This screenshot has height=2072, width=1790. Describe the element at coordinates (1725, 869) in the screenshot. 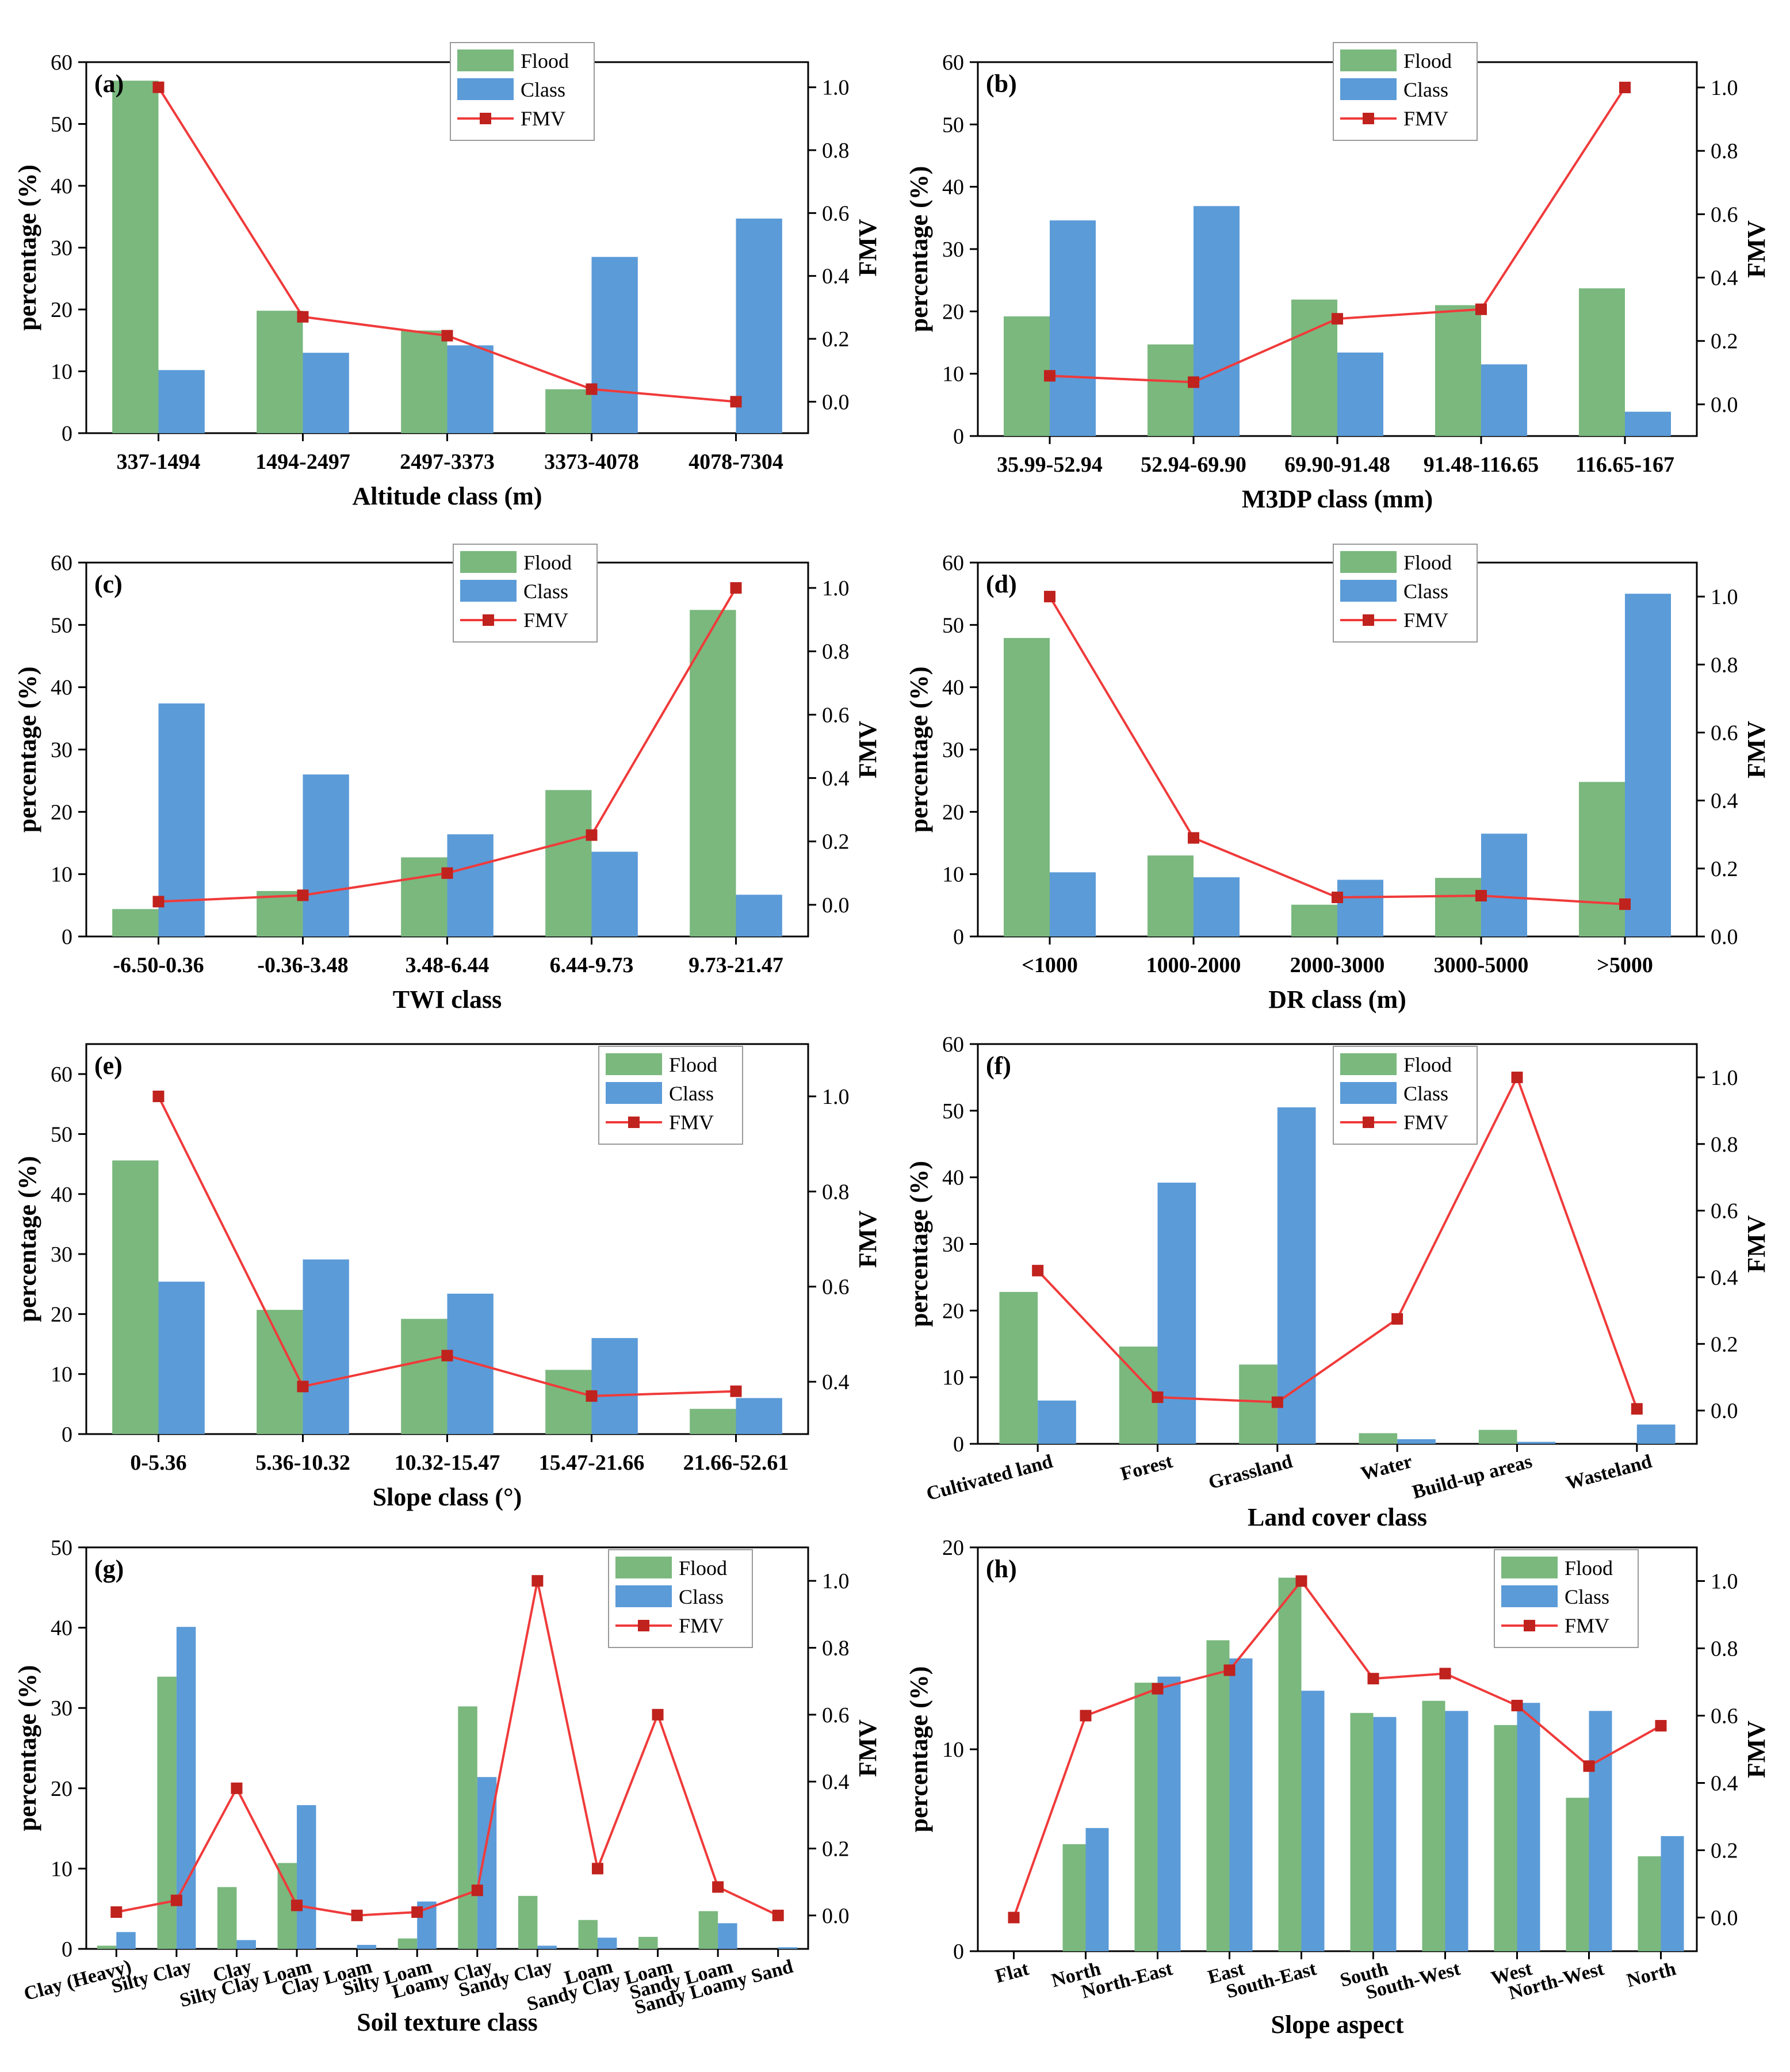

I see `y2-tick-label: 0.2` at that location.